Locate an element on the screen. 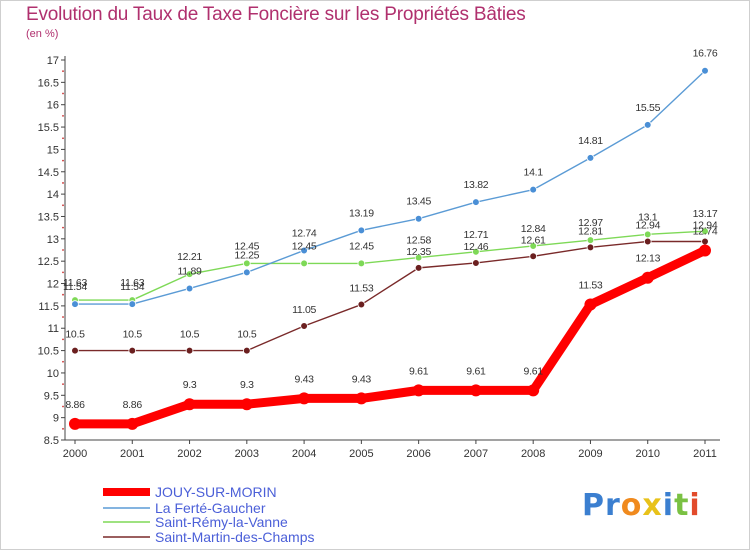 The height and width of the screenshot is (550, 750). data-label: 12.74 is located at coordinates (304, 233).